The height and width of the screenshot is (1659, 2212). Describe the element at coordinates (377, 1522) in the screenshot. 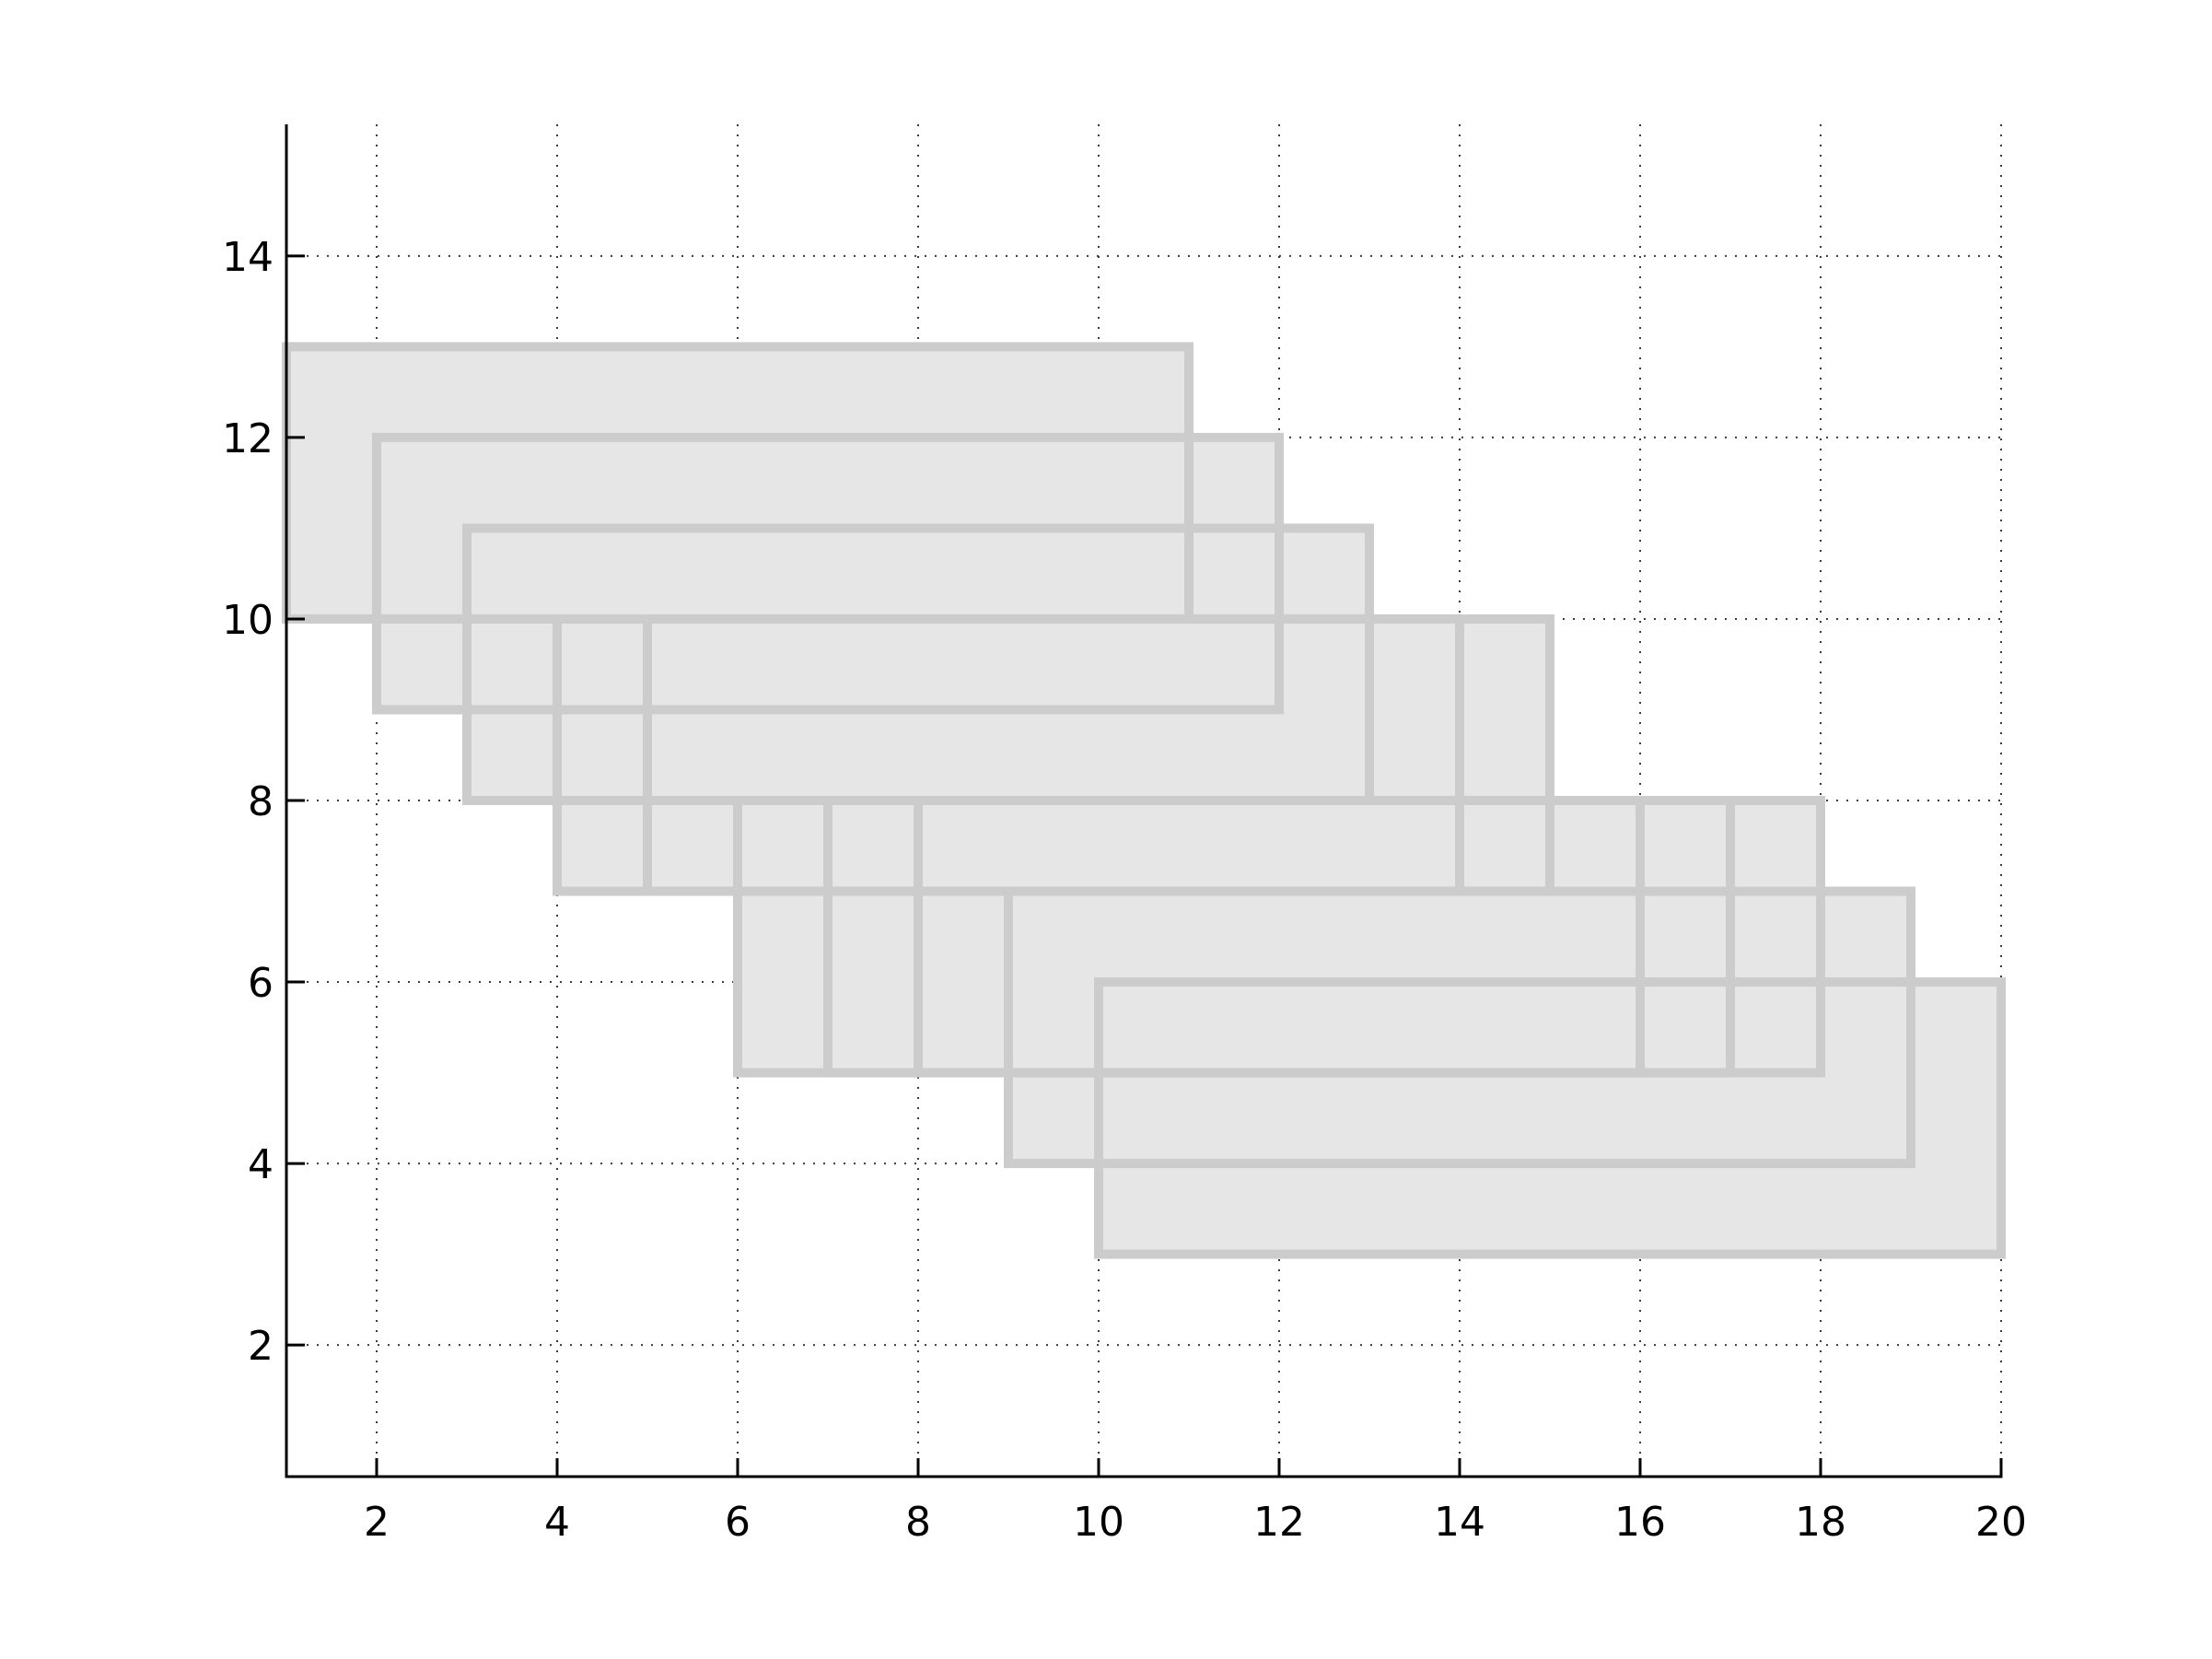

I see `tick-label-x-2: 2` at that location.